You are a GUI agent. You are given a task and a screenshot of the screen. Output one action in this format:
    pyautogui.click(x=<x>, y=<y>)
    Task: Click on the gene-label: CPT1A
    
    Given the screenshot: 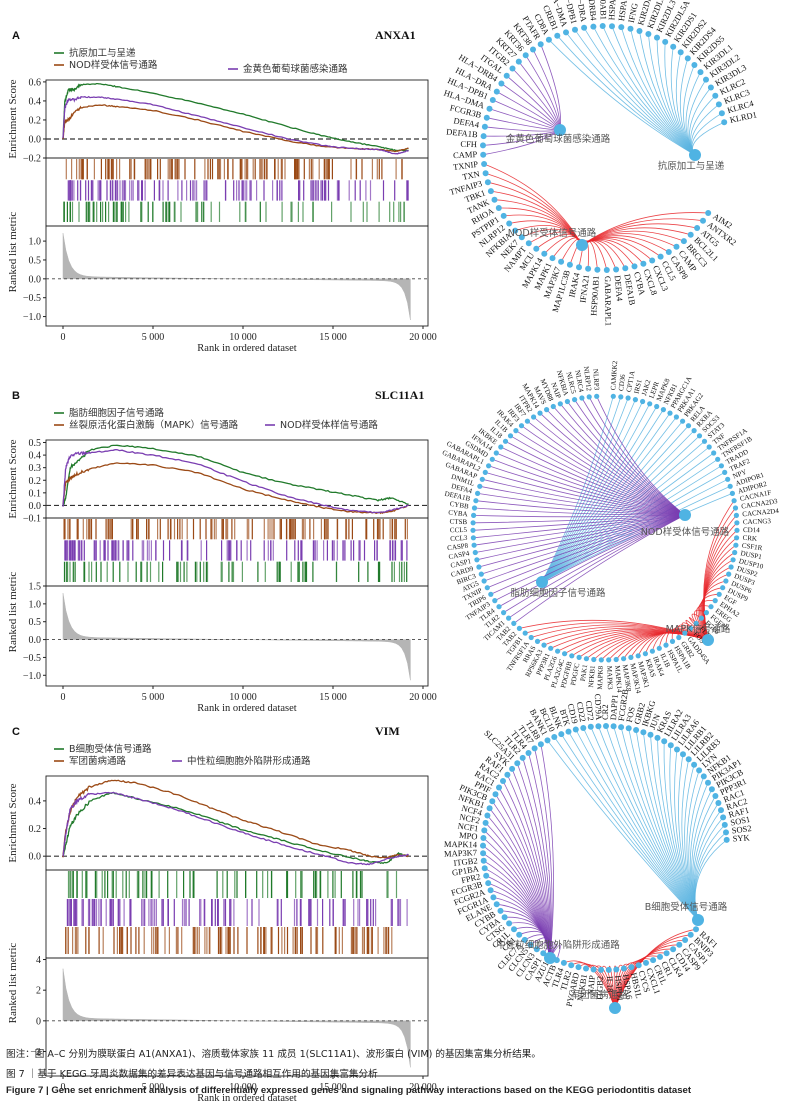 What is the action you would take?
    pyautogui.click(x=631, y=381)
    